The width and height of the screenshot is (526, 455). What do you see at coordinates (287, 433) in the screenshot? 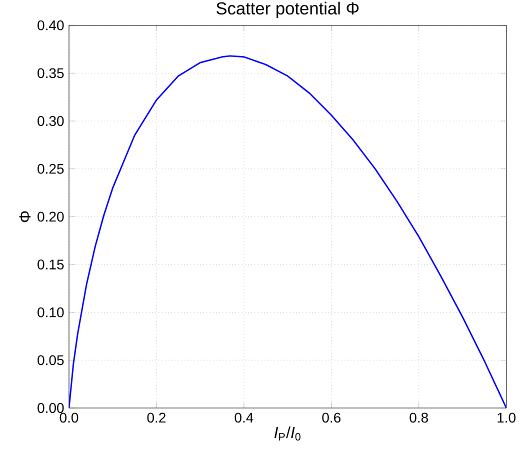
I see `x-axis-title: I$_{P}$/I$_{0}$` at bounding box center [287, 433].